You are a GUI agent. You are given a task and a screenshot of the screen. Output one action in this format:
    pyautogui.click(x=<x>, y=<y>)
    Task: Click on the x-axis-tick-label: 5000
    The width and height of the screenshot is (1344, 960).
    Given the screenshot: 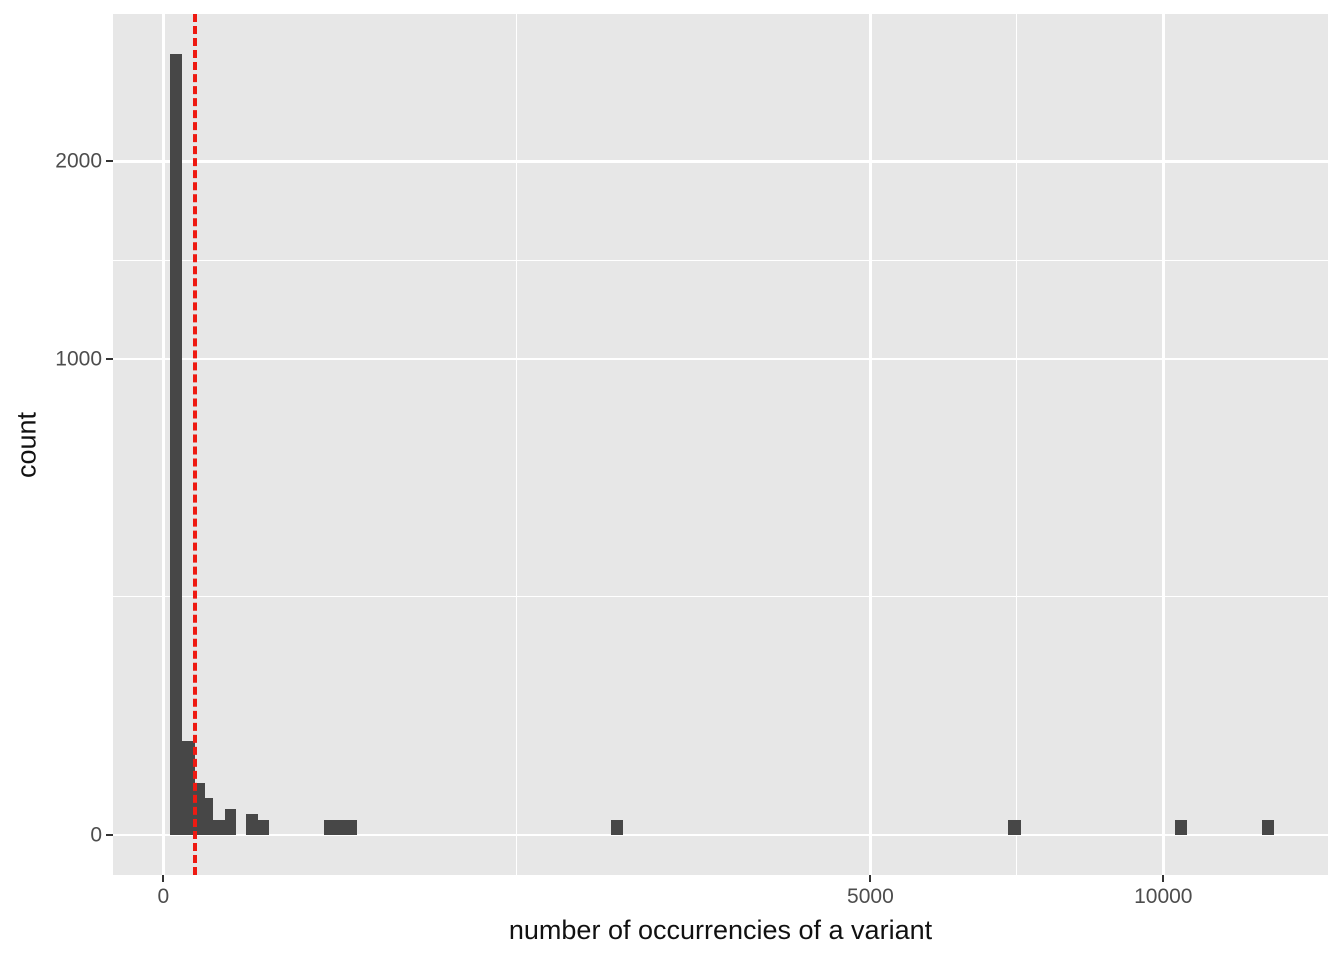 What is the action you would take?
    pyautogui.click(x=870, y=896)
    